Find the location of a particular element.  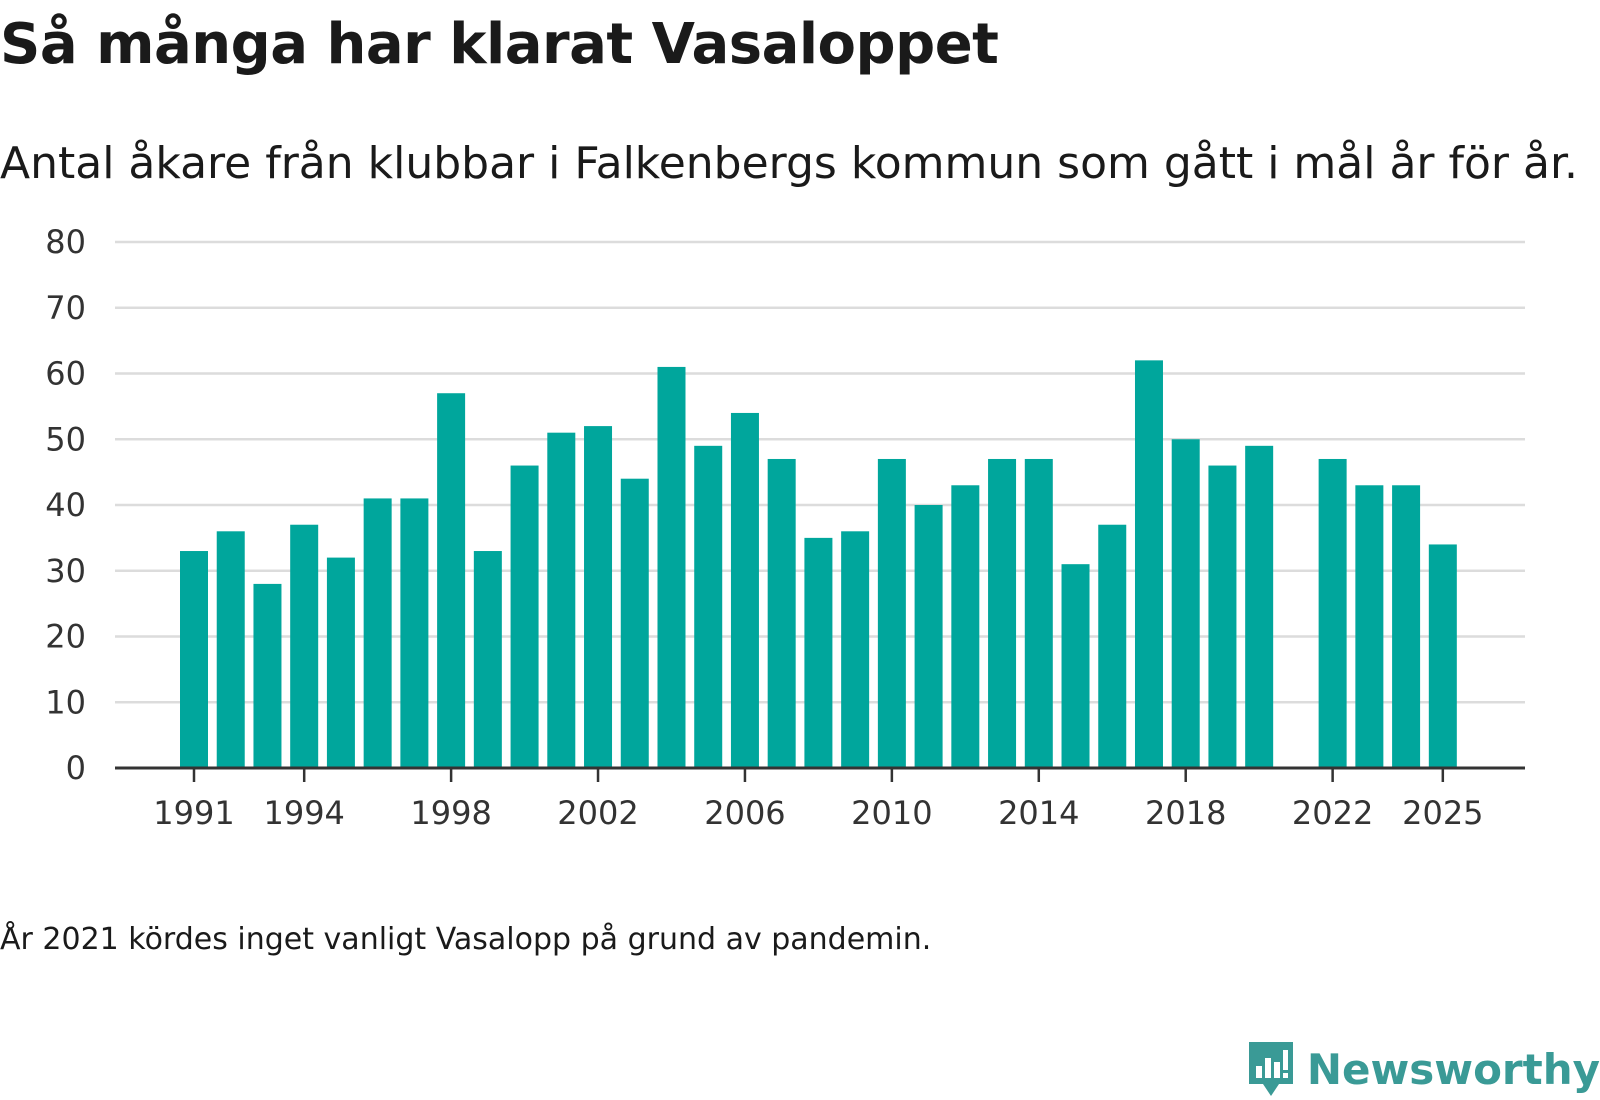

y-tick-label: 20 is located at coordinates (65, 637).